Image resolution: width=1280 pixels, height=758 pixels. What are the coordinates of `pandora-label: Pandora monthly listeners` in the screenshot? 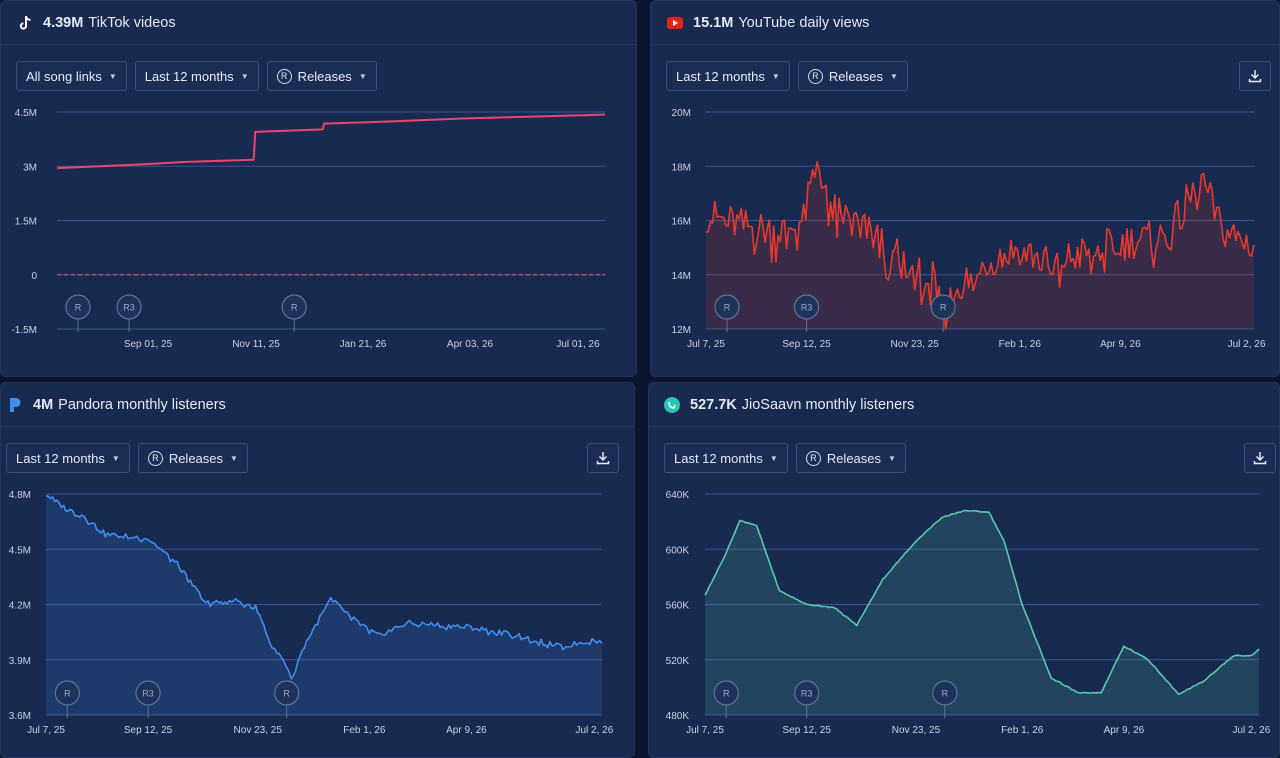 It's located at (142, 404).